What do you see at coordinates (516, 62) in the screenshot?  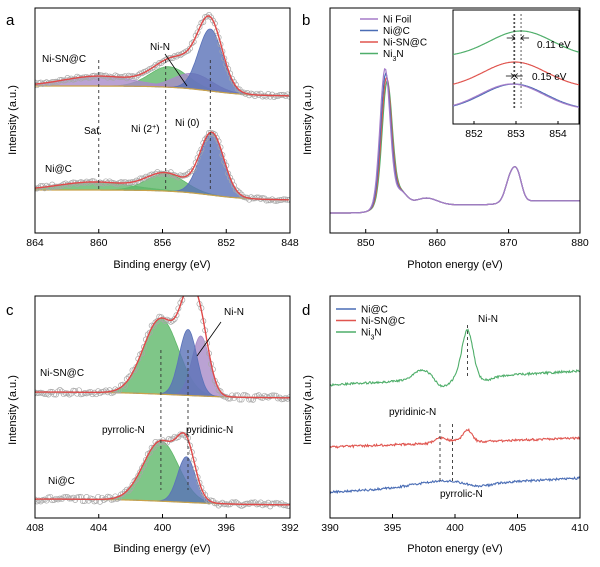 I see `inset-plot` at bounding box center [516, 62].